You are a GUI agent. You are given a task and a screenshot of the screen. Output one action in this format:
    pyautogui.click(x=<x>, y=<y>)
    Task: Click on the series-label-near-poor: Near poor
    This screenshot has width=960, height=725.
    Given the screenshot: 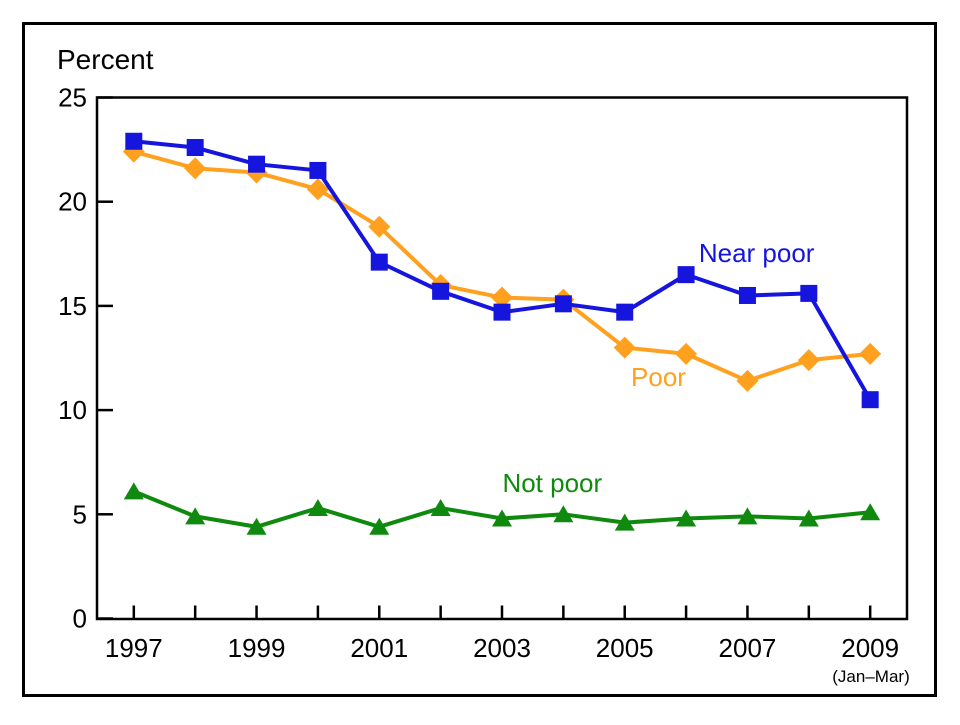 What is the action you would take?
    pyautogui.click(x=757, y=253)
    